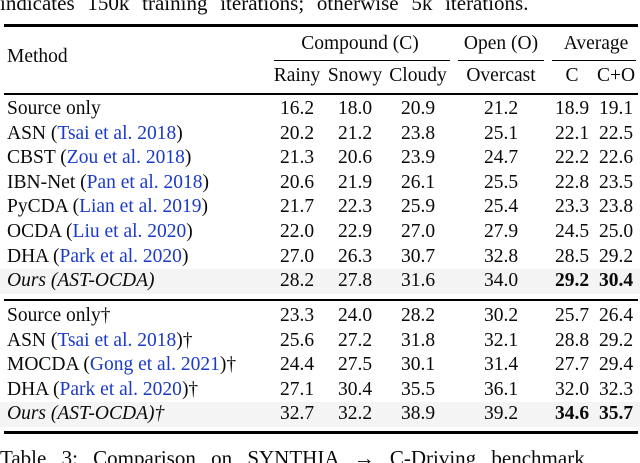 This screenshot has height=463, width=640. What do you see at coordinates (572, 182) in the screenshot?
I see `value-avg-c: 22.8` at bounding box center [572, 182].